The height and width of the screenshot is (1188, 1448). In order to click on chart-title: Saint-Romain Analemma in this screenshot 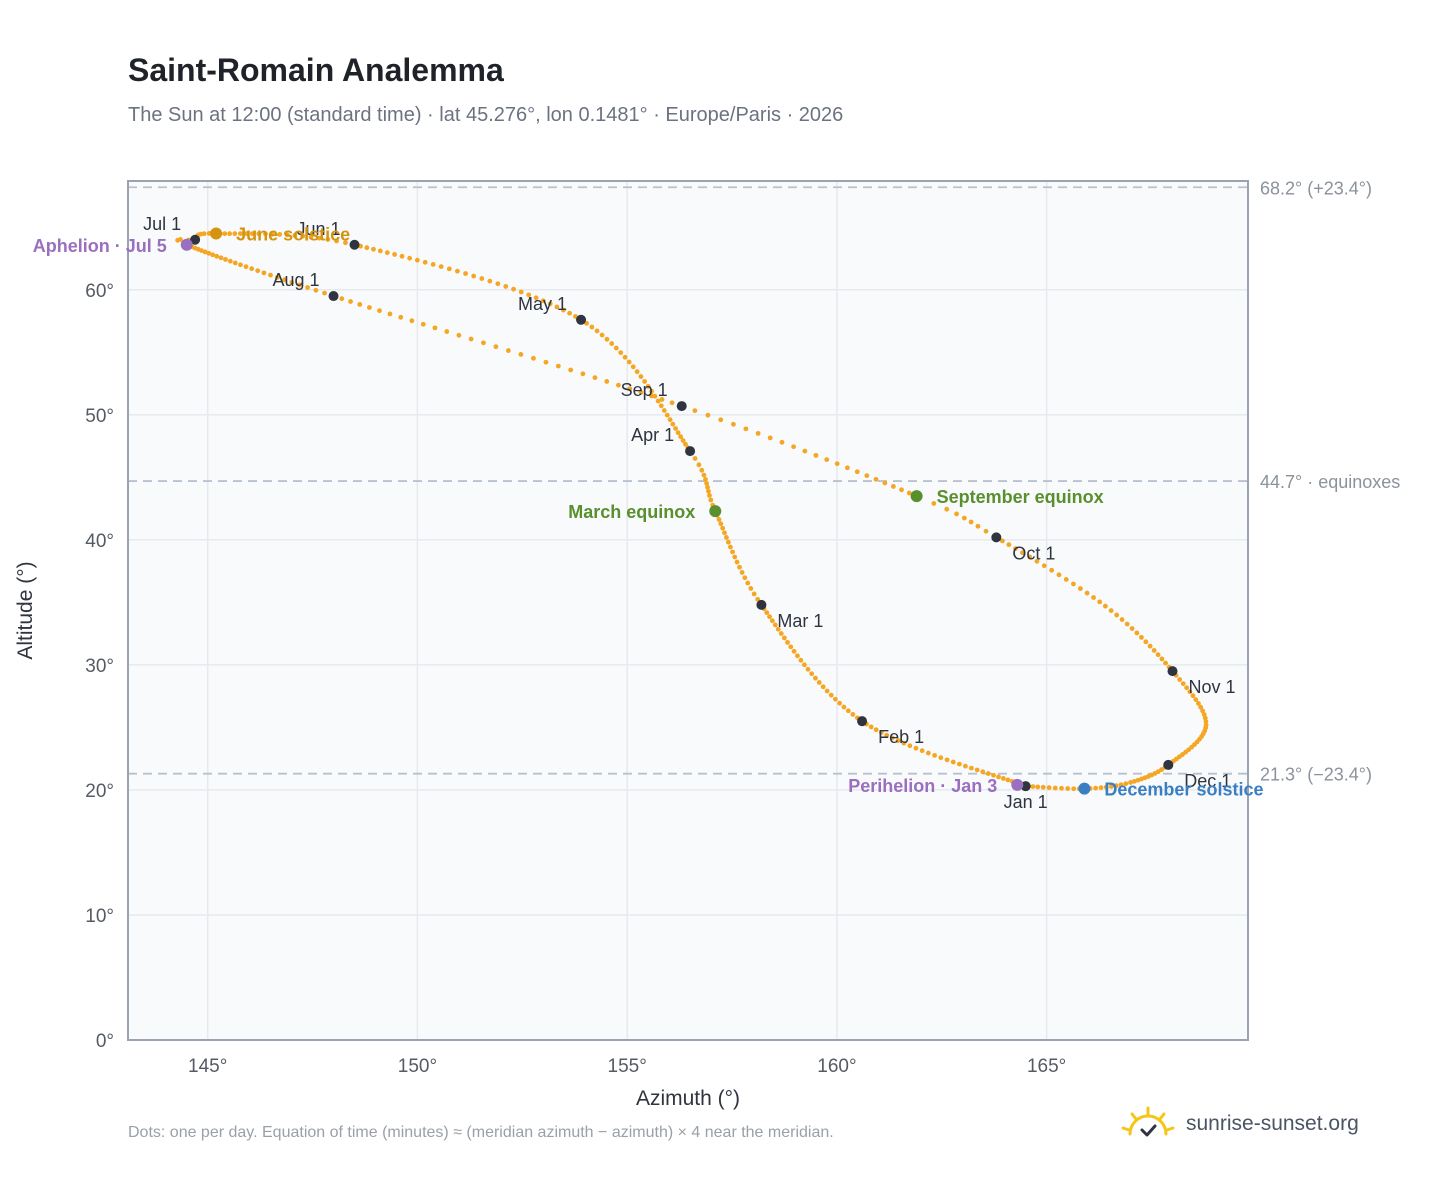, I will do `click(316, 70)`.